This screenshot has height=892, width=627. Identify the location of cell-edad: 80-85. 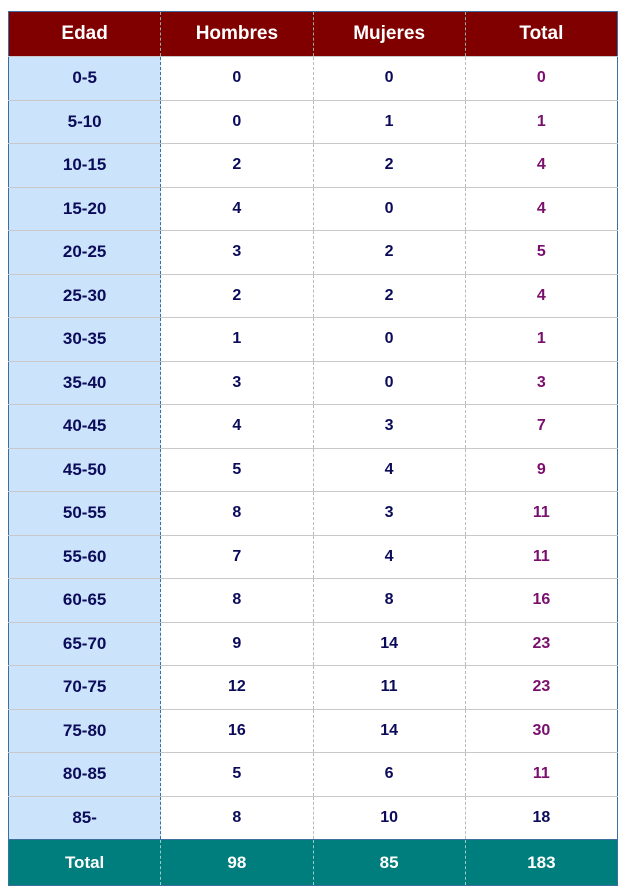
(85, 774).